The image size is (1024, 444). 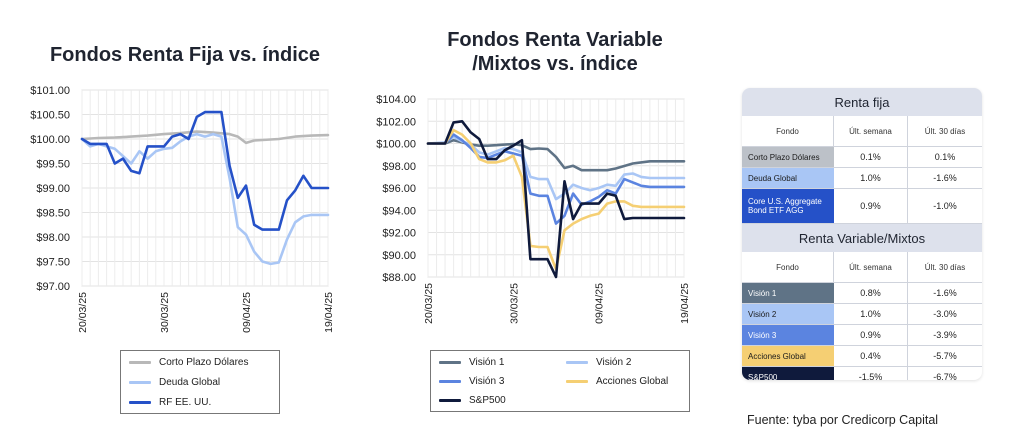 What do you see at coordinates (862, 102) in the screenshot?
I see `renta-fija-header: Renta fija` at bounding box center [862, 102].